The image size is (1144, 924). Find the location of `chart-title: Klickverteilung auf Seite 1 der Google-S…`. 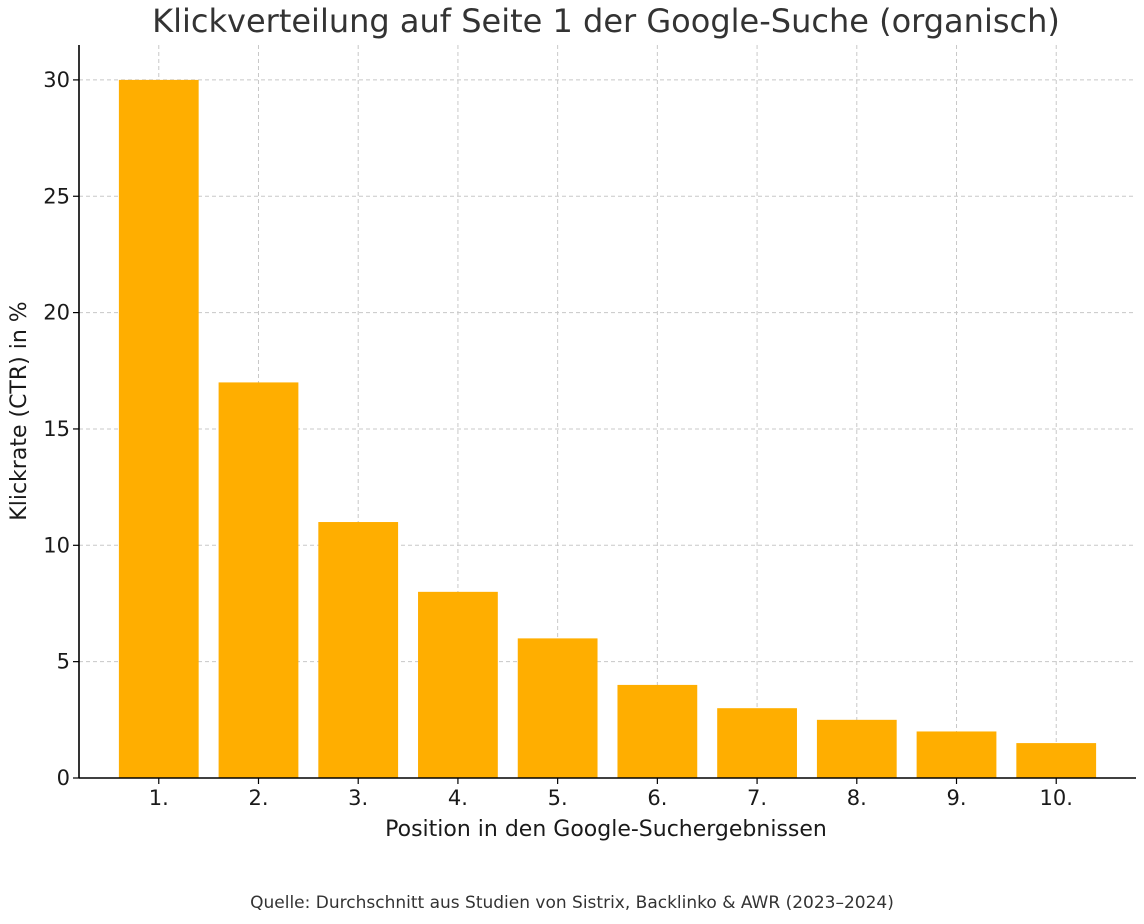

chart-title: Klickverteilung auf Seite 1 der Google-S… is located at coordinates (606, 21).